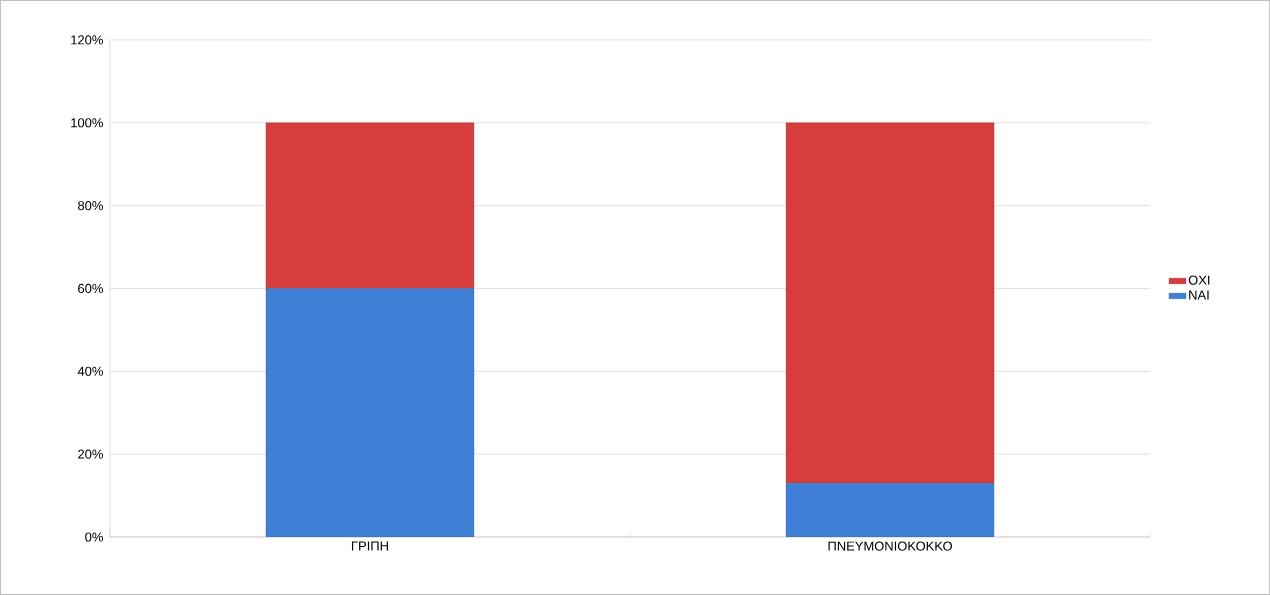 Image resolution: width=1270 pixels, height=595 pixels. I want to click on y-tick-label: 20%, so click(90, 454).